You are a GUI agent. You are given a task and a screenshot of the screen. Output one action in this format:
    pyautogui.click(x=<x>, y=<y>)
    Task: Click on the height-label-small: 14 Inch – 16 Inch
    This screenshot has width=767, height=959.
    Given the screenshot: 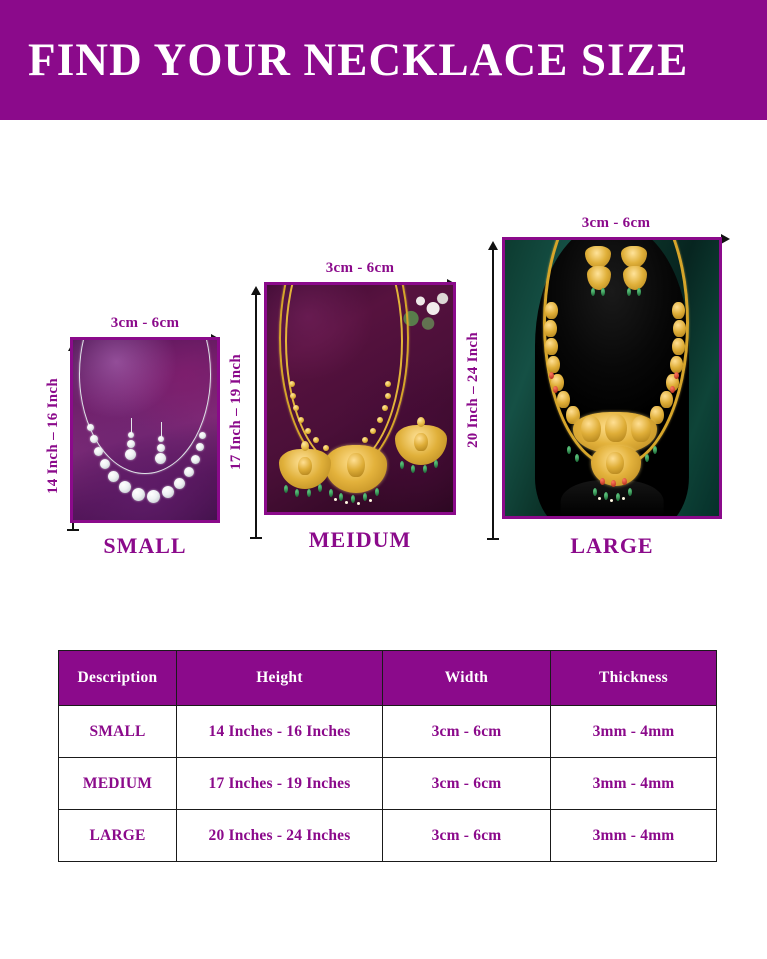 What is the action you would take?
    pyautogui.click(x=53, y=436)
    